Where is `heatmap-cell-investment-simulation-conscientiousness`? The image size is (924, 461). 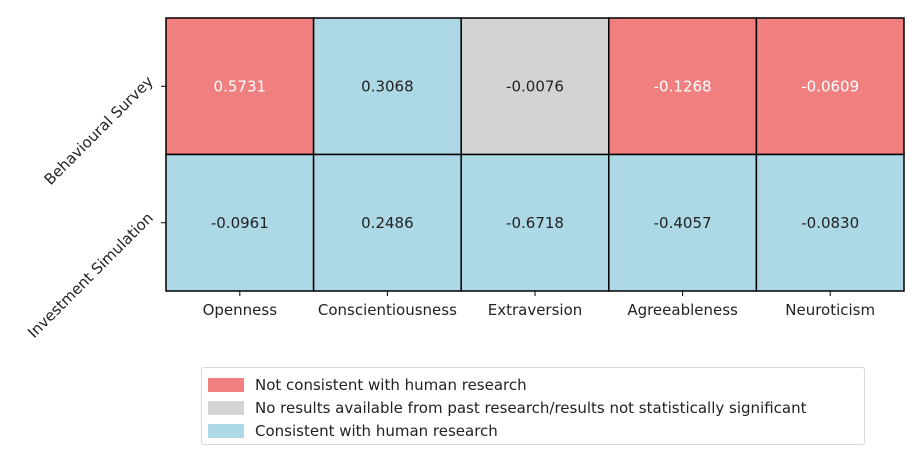 heatmap-cell-investment-simulation-conscientiousness is located at coordinates (387, 222).